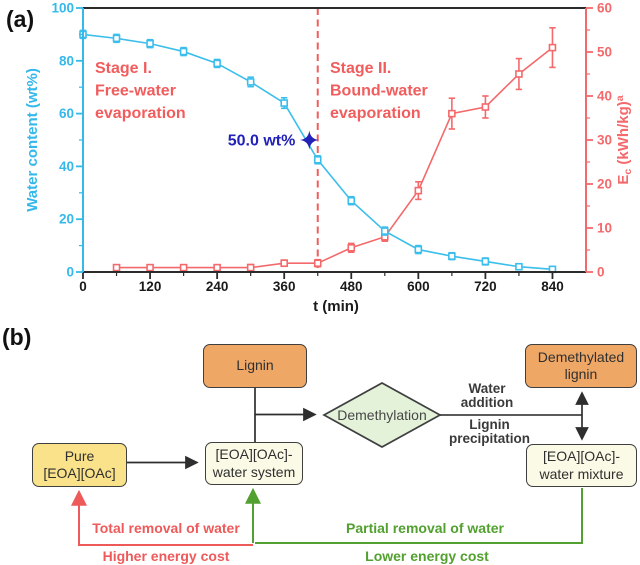  Describe the element at coordinates (418, 286) in the screenshot. I see `svg-text: 600` at that location.